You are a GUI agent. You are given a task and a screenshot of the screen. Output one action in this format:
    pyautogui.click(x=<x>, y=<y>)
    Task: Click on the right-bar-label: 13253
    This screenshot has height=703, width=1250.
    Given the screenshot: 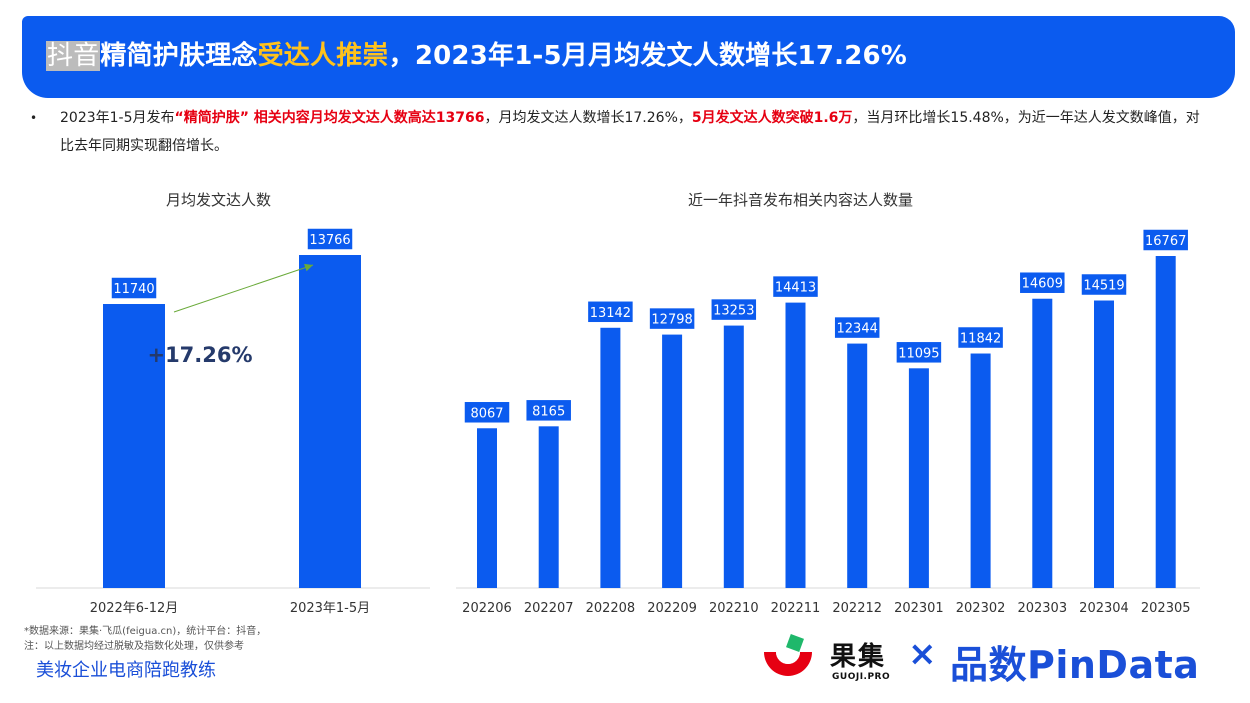 What is the action you would take?
    pyautogui.click(x=733, y=311)
    